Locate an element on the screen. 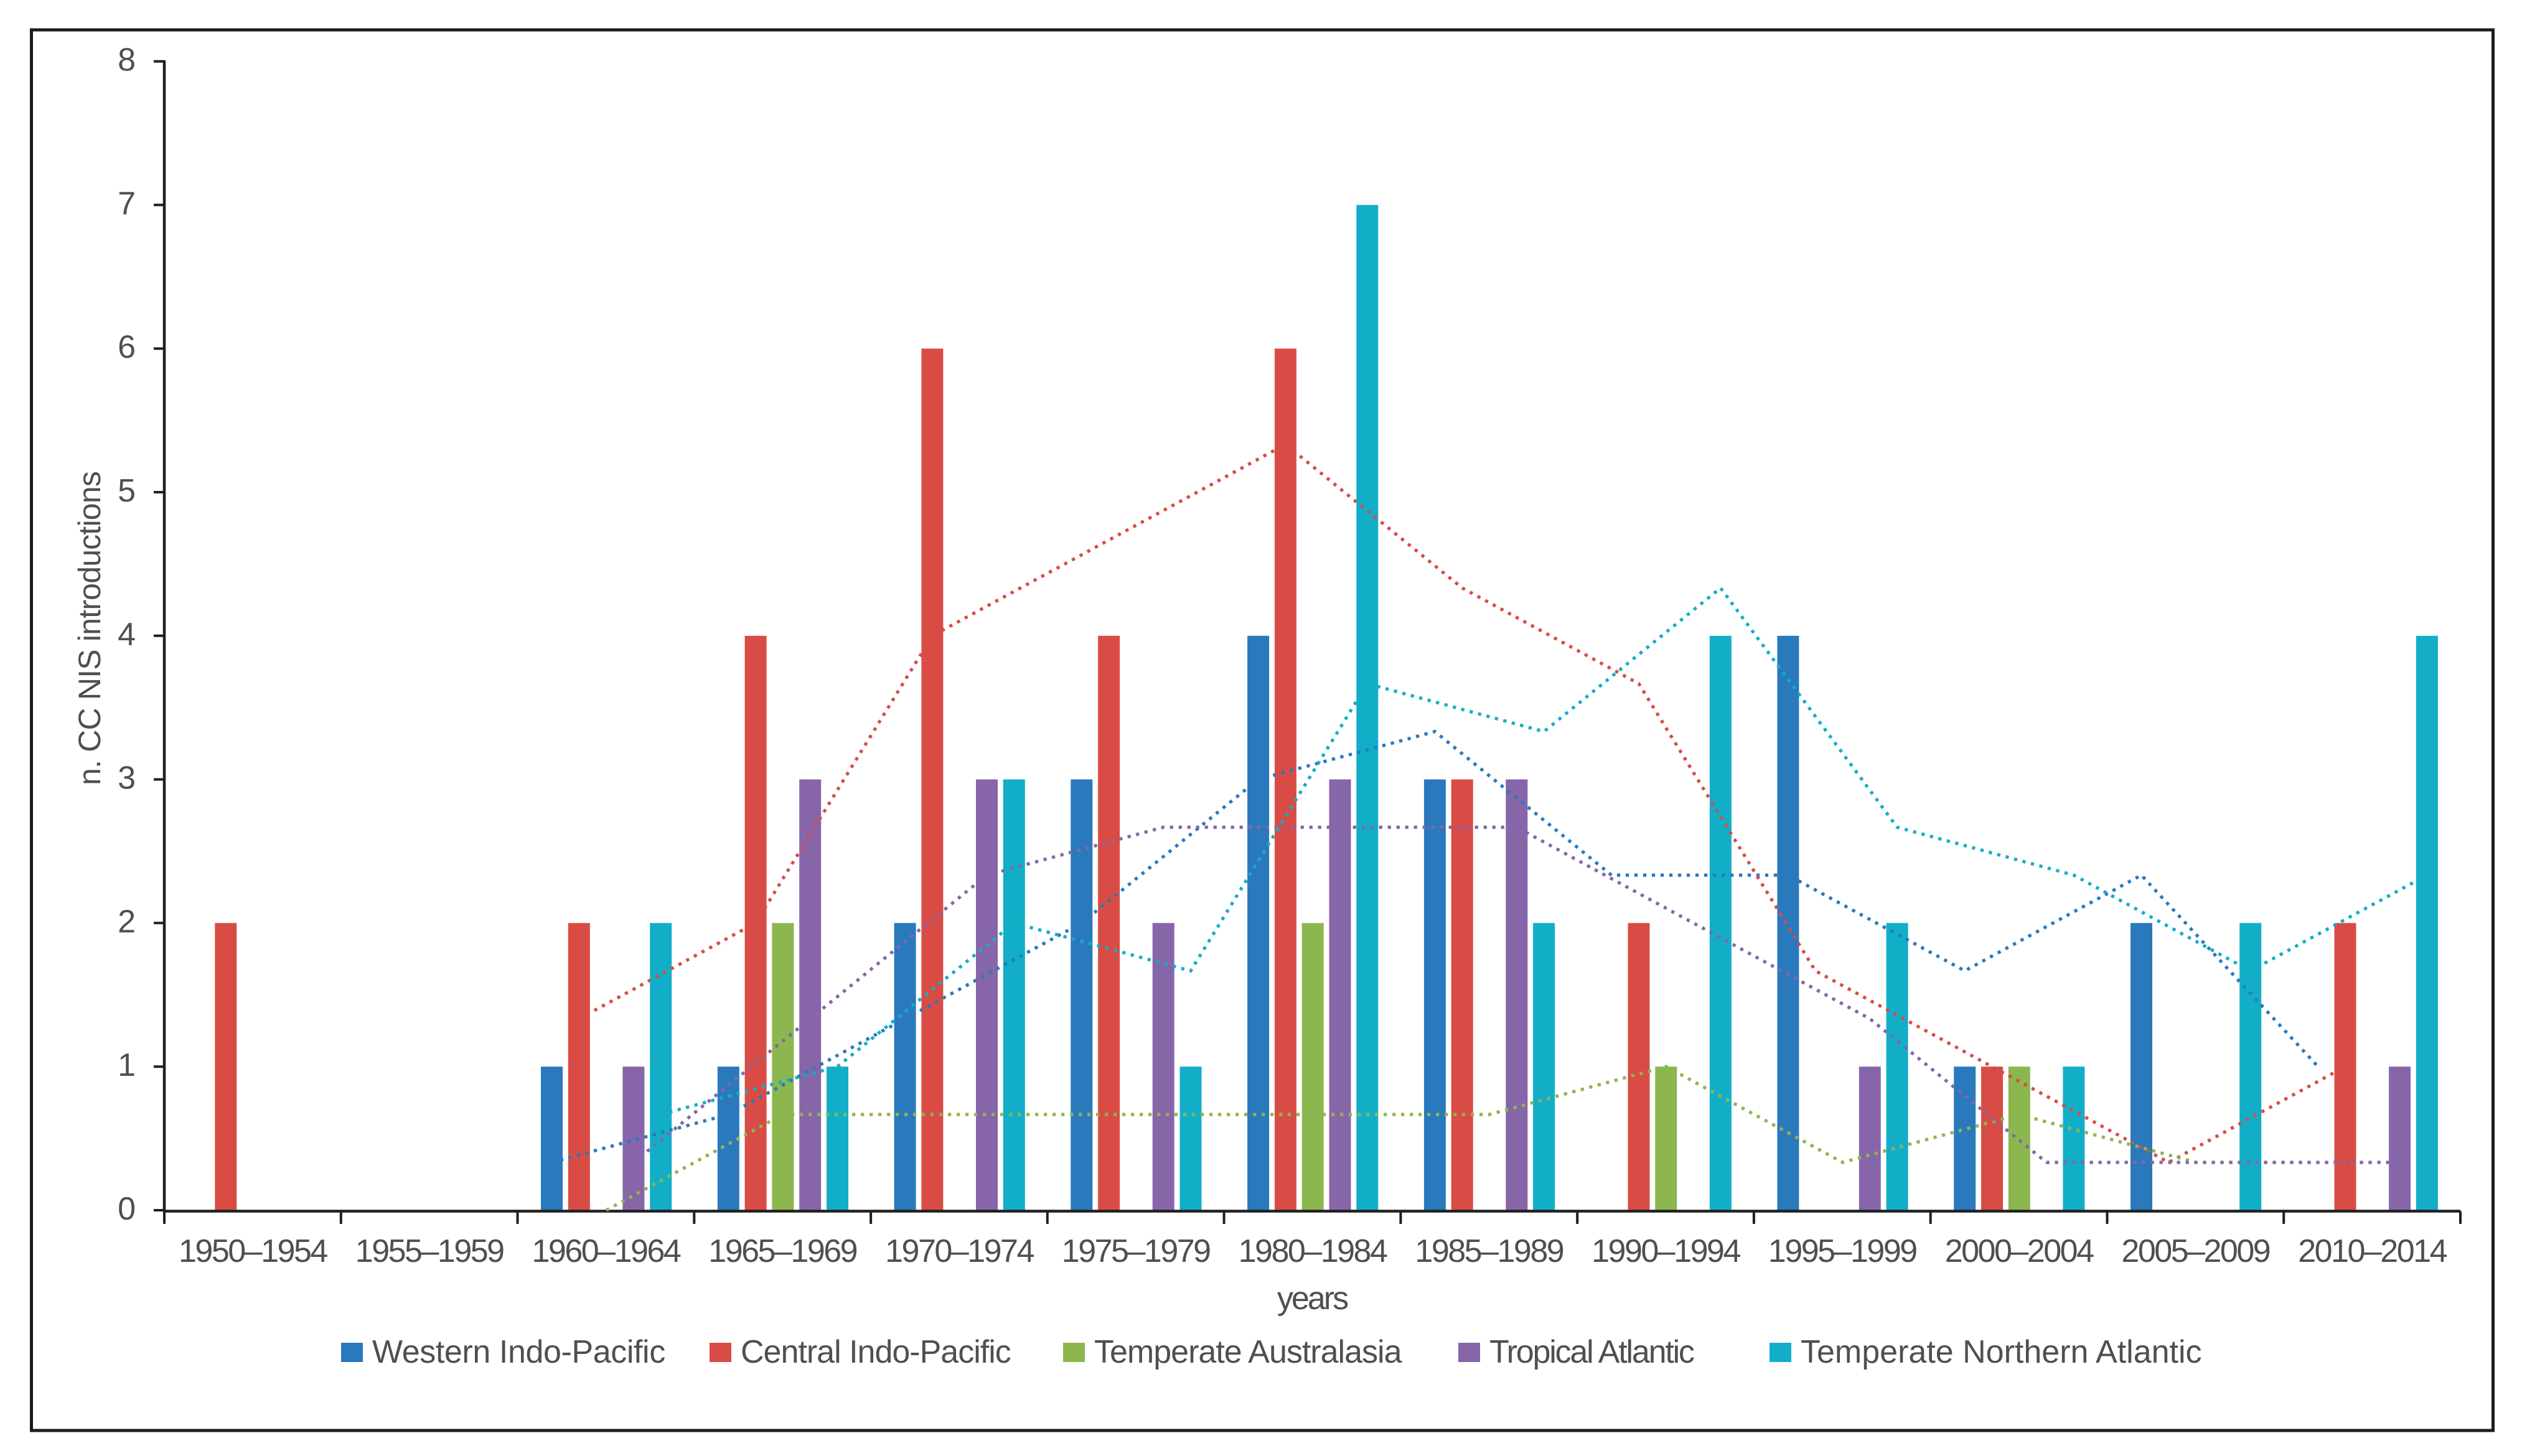 The width and height of the screenshot is (2522, 1456). svg-text: 1995–1999 is located at coordinates (1842, 1251).